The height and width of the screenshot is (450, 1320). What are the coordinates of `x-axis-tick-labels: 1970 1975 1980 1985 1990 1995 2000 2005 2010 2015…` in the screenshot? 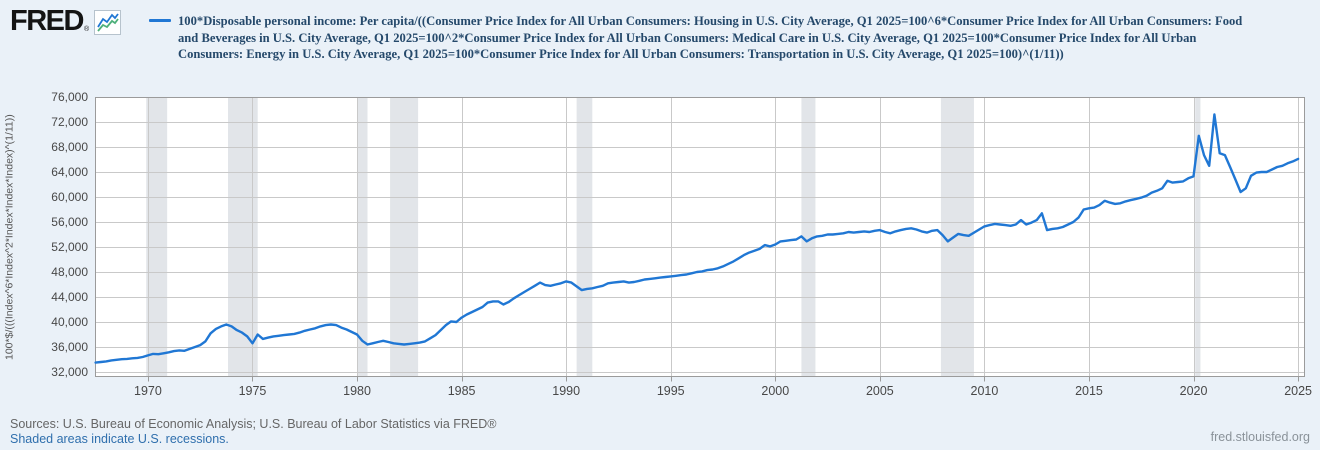 It's located at (723, 391).